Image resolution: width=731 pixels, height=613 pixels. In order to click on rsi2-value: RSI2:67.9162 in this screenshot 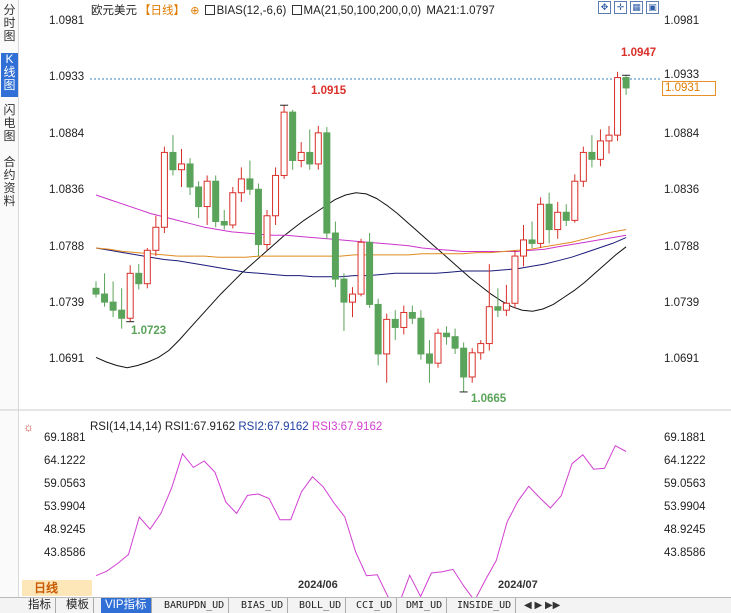, I will do `click(273, 427)`.